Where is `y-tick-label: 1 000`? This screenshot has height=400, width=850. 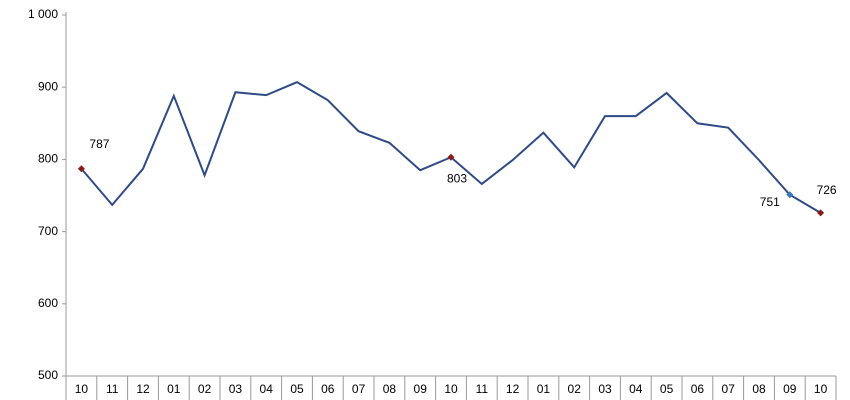 y-tick-label: 1 000 is located at coordinates (43, 14).